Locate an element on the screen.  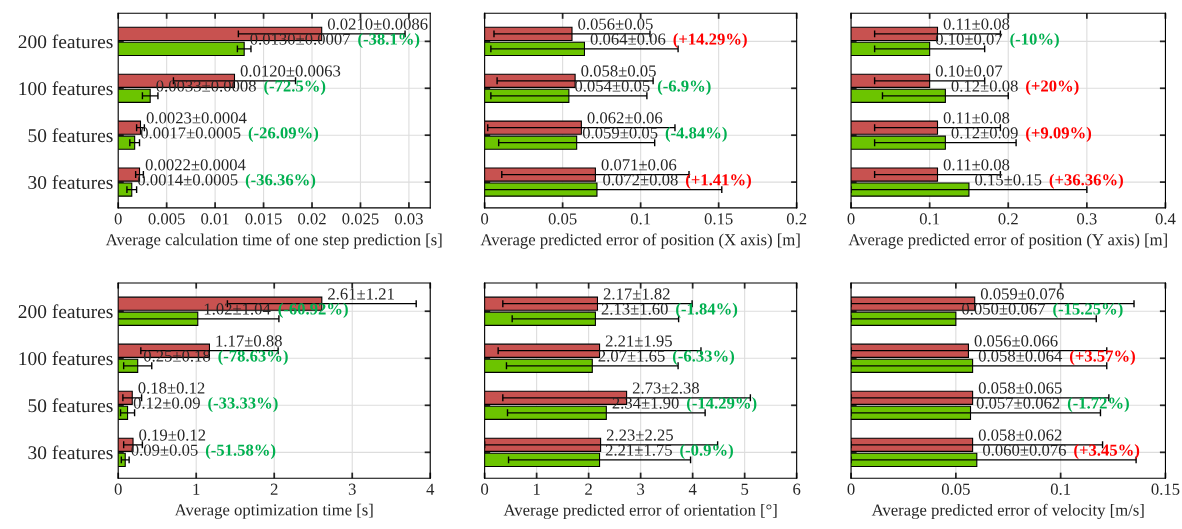
annotation: (+9.09%) is located at coordinates (1059, 134).